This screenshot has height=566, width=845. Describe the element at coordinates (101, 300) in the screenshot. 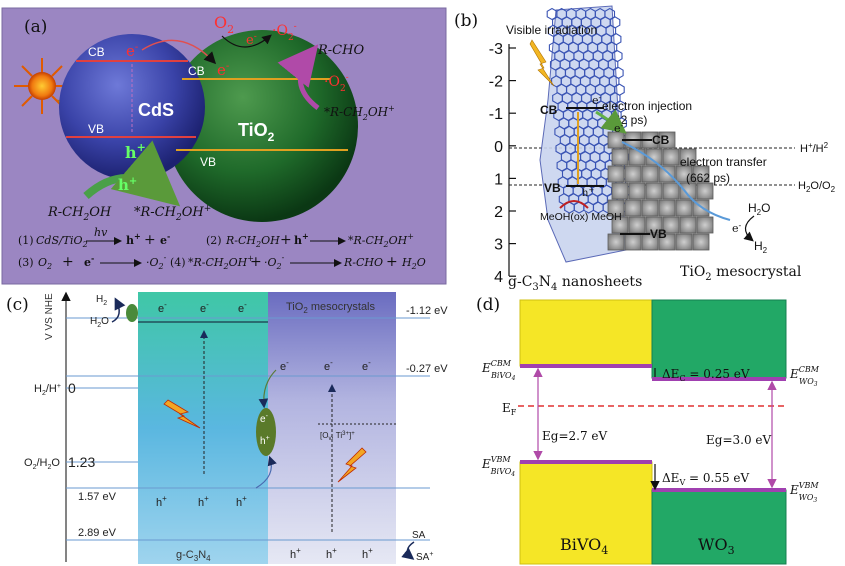

I see `h2-label: H2` at that location.